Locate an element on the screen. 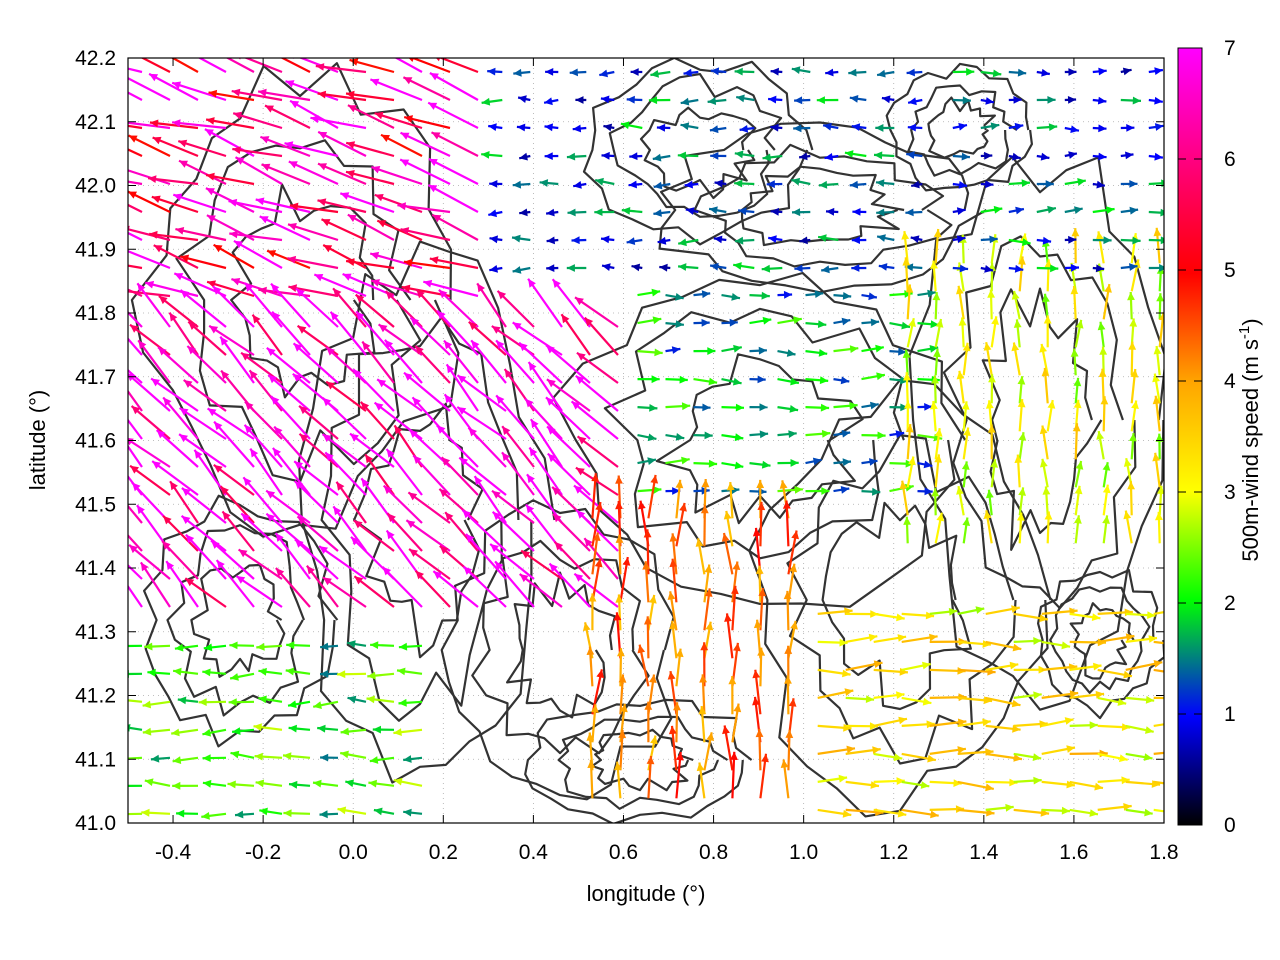  y-tick-label: 41.8 is located at coordinates (95, 313).